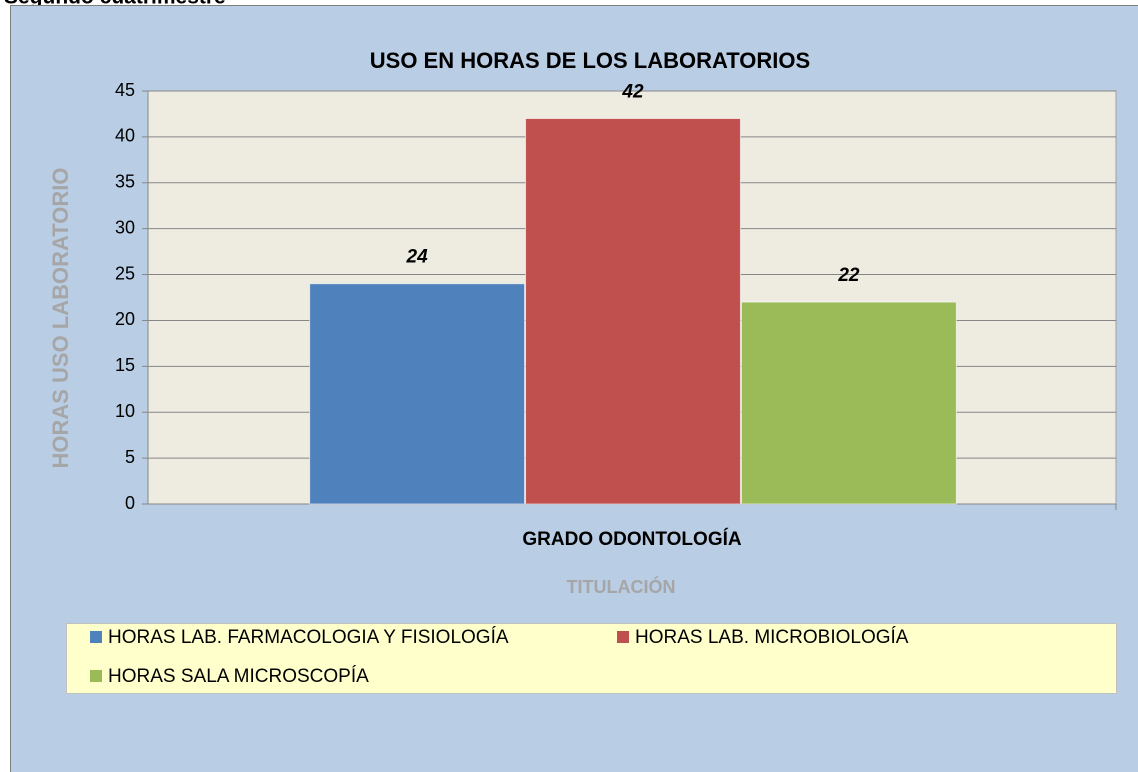 Image resolution: width=1138 pixels, height=772 pixels. I want to click on y-tick-label: 25, so click(125, 273).